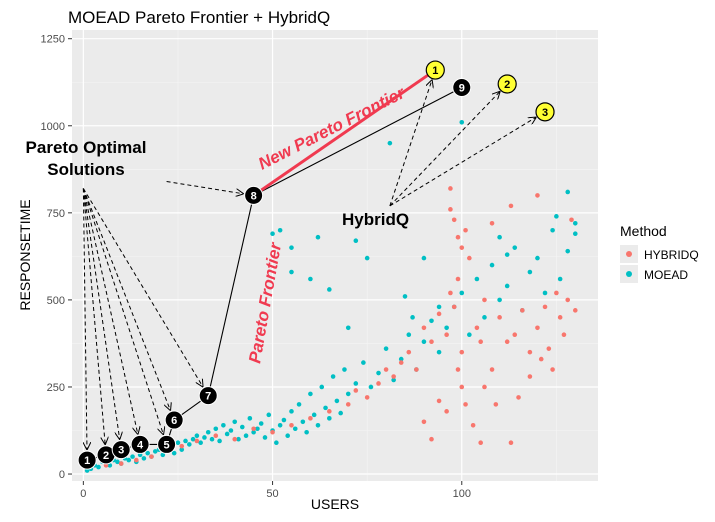  Describe the element at coordinates (375, 219) in the screenshot. I see `hybridq-label: HybridQ` at that location.